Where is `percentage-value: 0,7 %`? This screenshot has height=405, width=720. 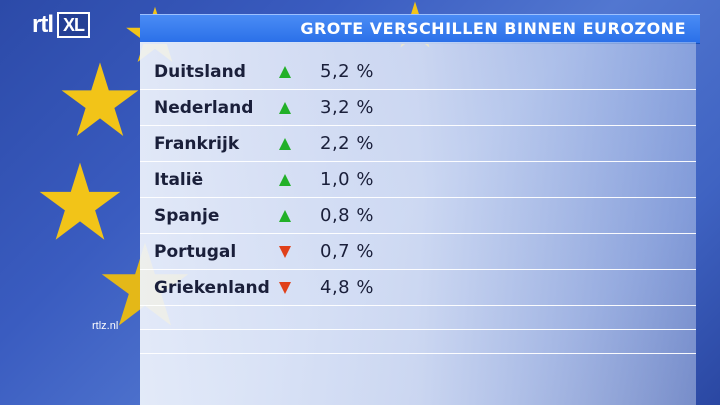
percentage-value: 0,7 % is located at coordinates (347, 251).